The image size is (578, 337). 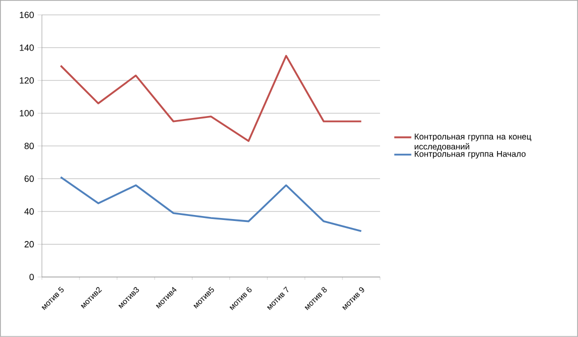 What do you see at coordinates (29, 146) in the screenshot?
I see `y-tick-label: 80` at bounding box center [29, 146].